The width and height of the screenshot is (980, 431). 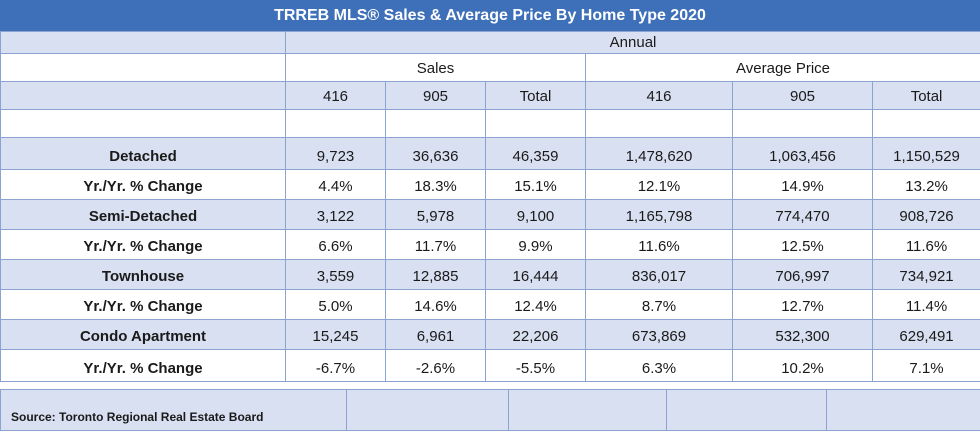 What do you see at coordinates (659, 215) in the screenshot?
I see `price-416: 1,165,798` at bounding box center [659, 215].